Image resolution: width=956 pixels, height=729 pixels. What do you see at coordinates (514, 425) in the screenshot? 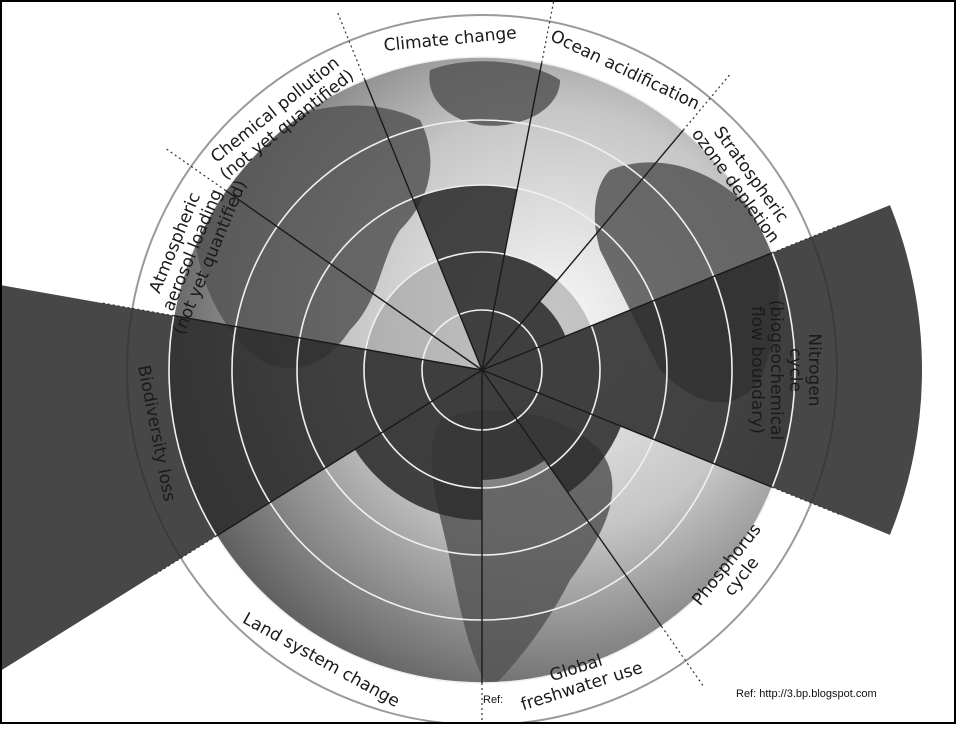
I see `wedge-freshwater` at bounding box center [514, 425].